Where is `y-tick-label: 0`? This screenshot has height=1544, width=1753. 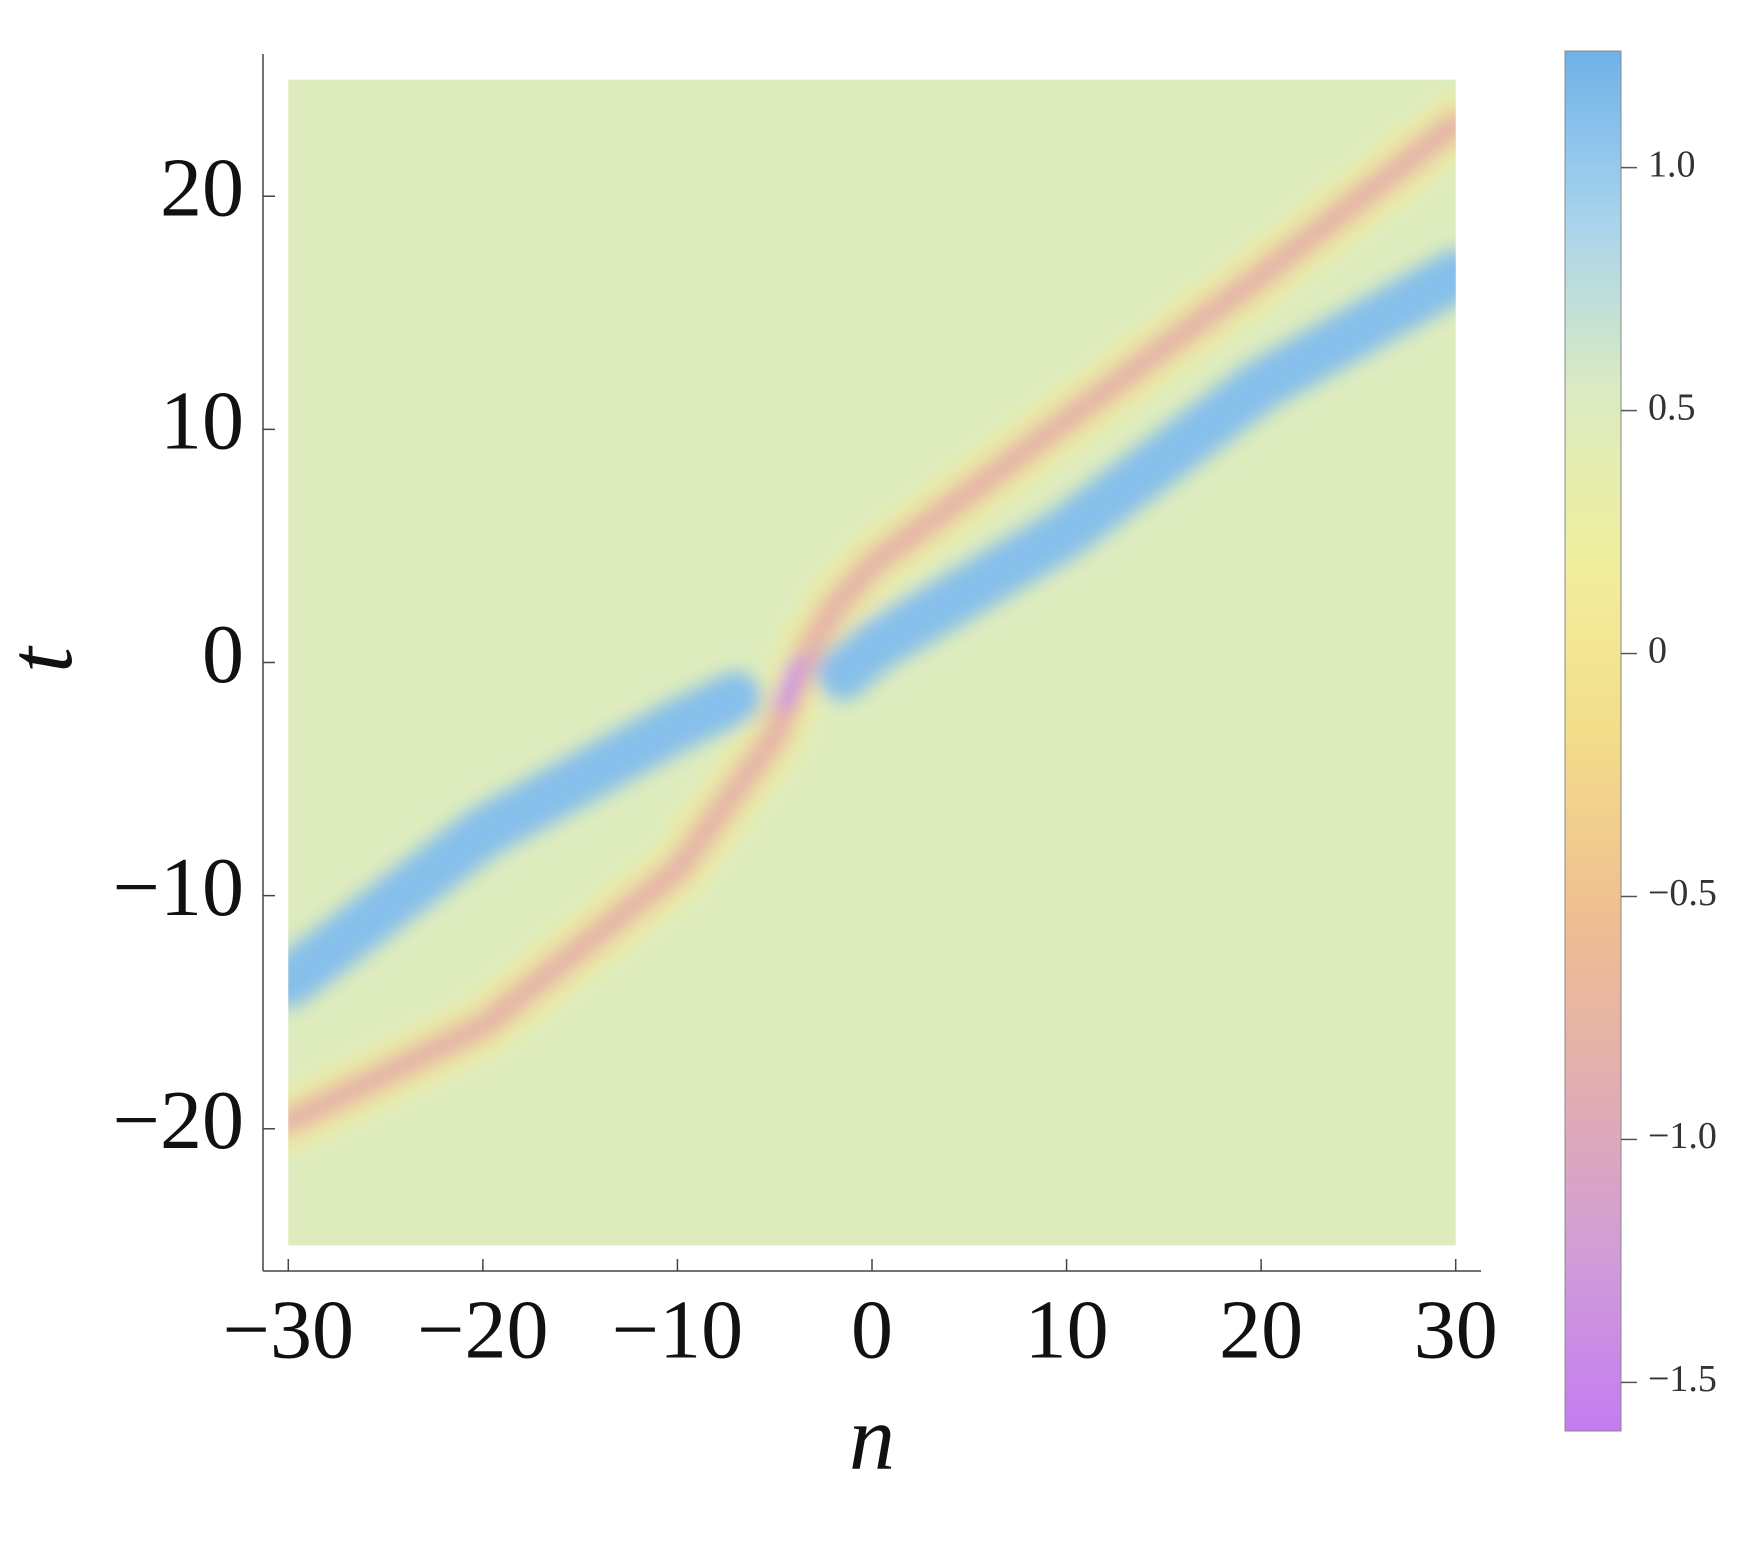 y-tick-label: 0 is located at coordinates (223, 654).